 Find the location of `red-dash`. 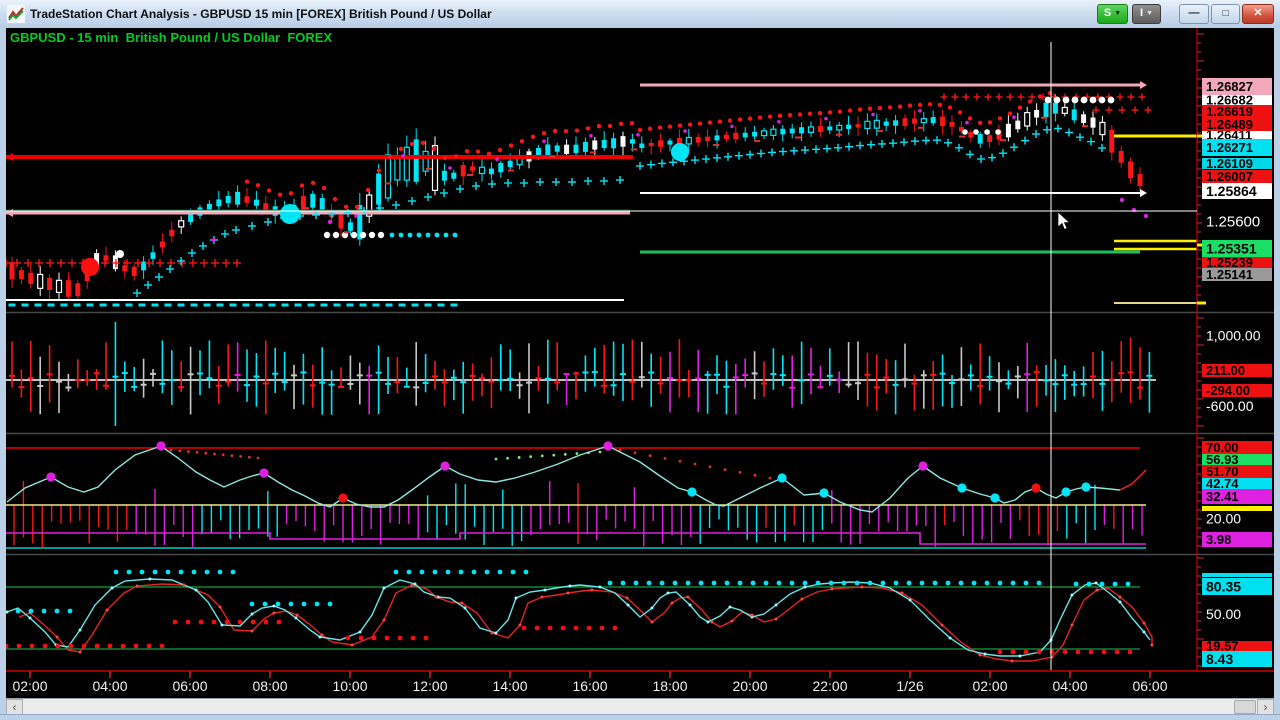

red-dash is located at coordinates (921, 127).